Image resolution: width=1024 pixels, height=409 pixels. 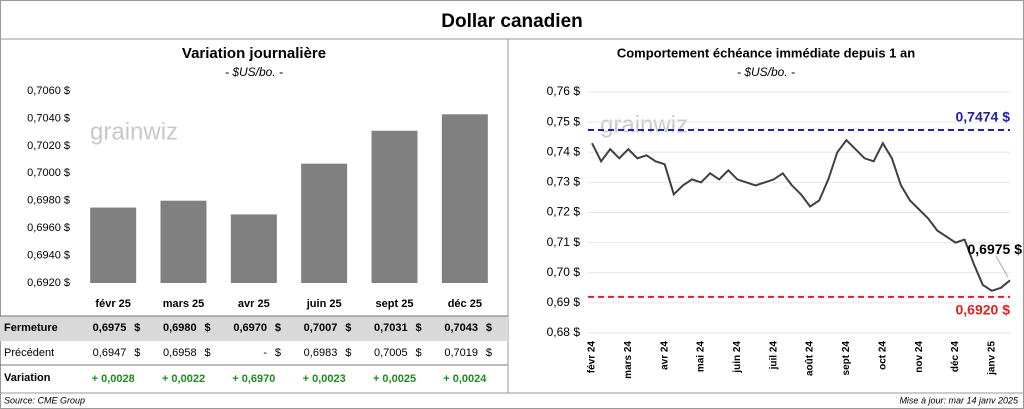 What do you see at coordinates (184, 304) in the screenshot?
I see `x-tick-label: mars 25` at bounding box center [184, 304].